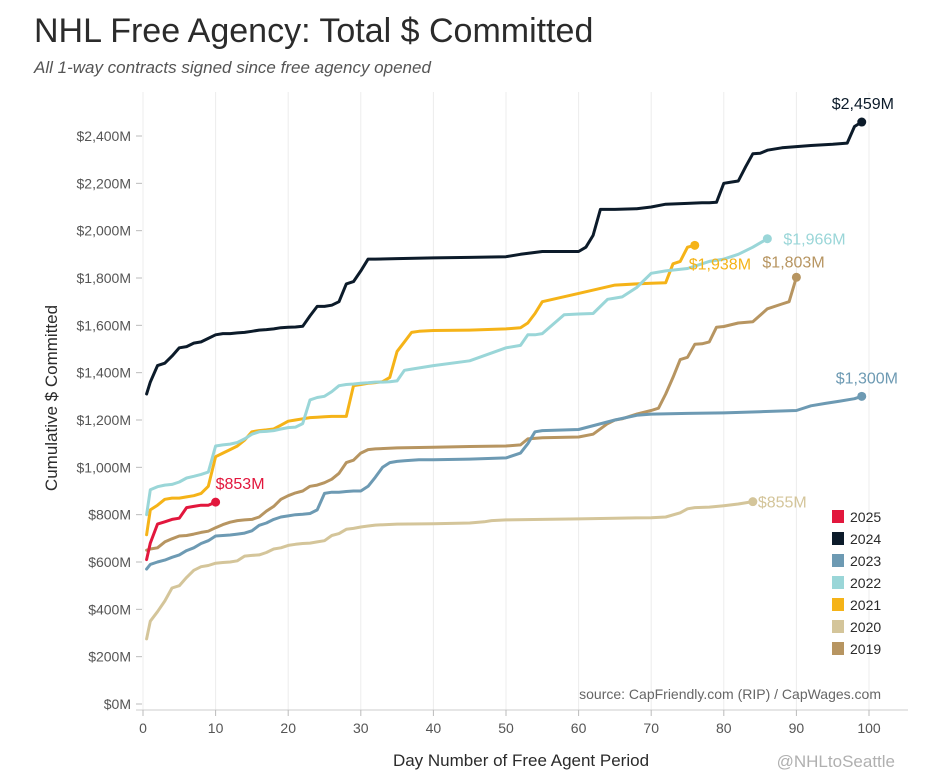 The width and height of the screenshot is (930, 782). Describe the element at coordinates (838, 582) in the screenshot. I see `legend-swatch-2022` at that location.